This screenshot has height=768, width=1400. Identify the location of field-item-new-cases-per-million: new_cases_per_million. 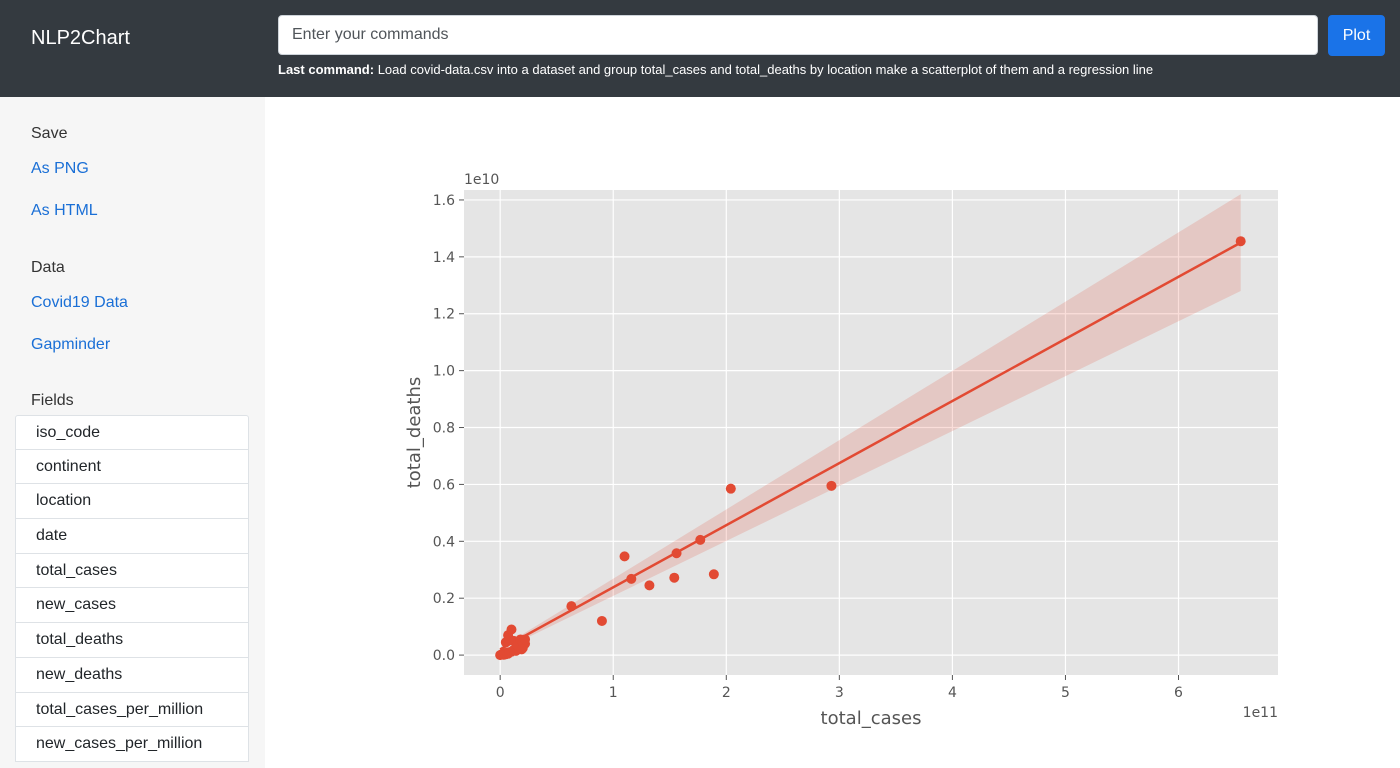
(132, 744).